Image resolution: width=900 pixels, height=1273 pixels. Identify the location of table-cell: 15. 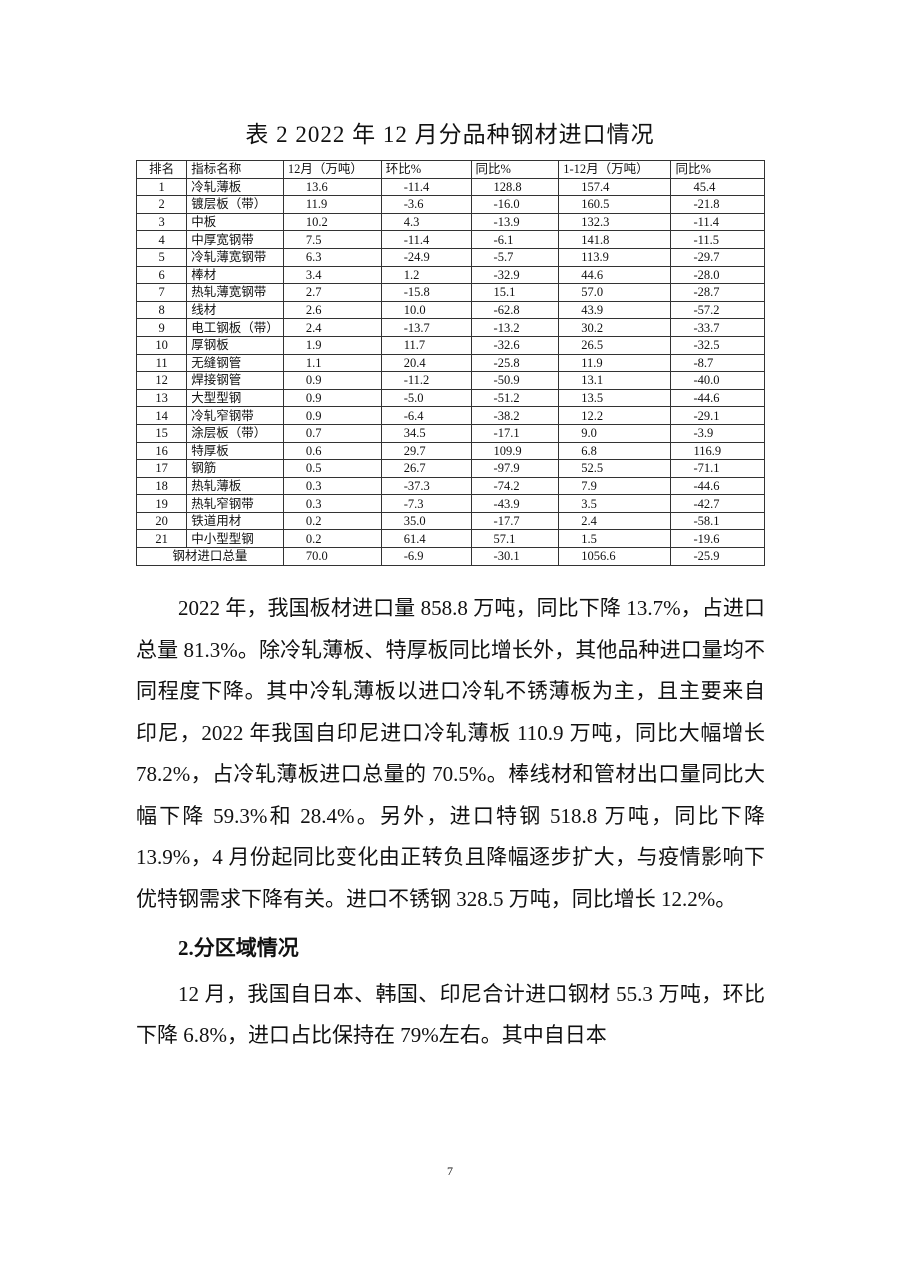
(161, 433).